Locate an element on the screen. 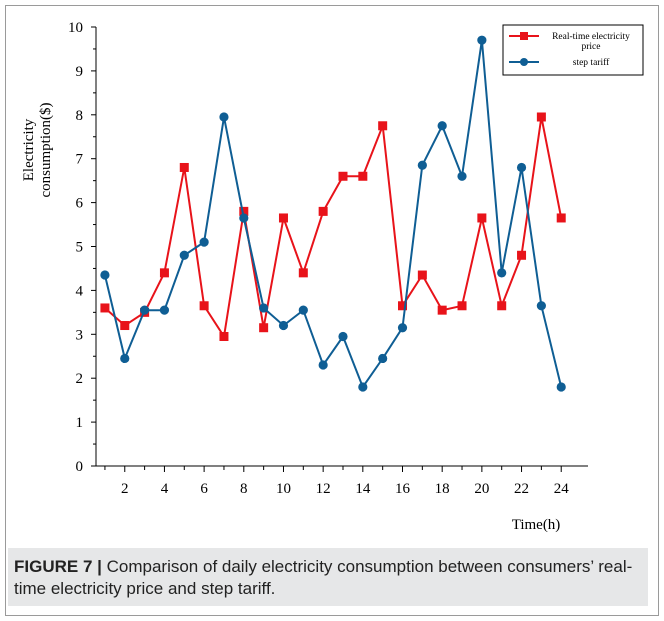  y-tick-label: 8 is located at coordinates (80, 116).